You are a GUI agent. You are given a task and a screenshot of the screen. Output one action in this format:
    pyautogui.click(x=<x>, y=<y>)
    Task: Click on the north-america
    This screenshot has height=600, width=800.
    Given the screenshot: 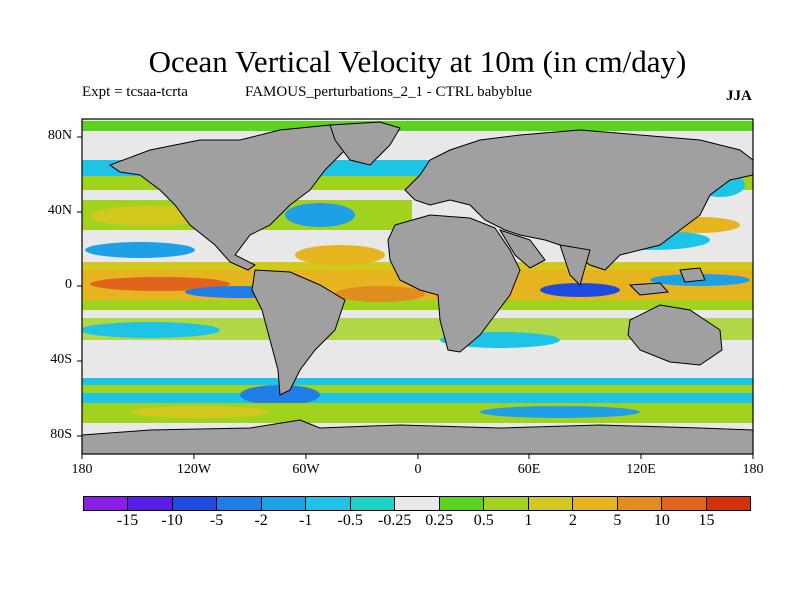 What is the action you would take?
    pyautogui.click(x=234, y=197)
    